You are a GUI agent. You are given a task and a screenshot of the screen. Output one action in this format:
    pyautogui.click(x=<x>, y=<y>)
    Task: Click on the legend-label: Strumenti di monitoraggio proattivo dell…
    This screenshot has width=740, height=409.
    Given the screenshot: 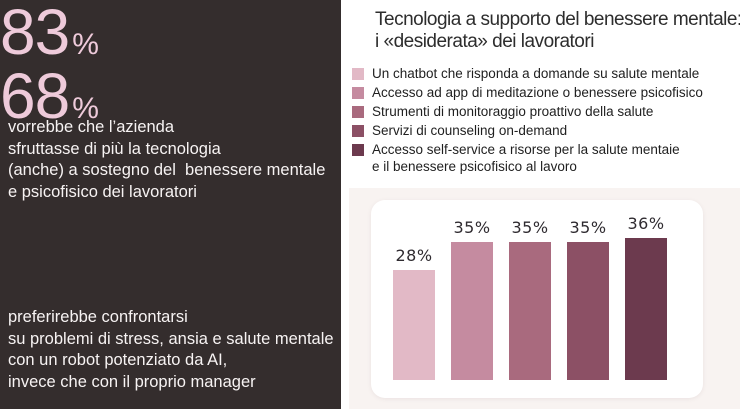 What is the action you would take?
    pyautogui.click(x=513, y=111)
    